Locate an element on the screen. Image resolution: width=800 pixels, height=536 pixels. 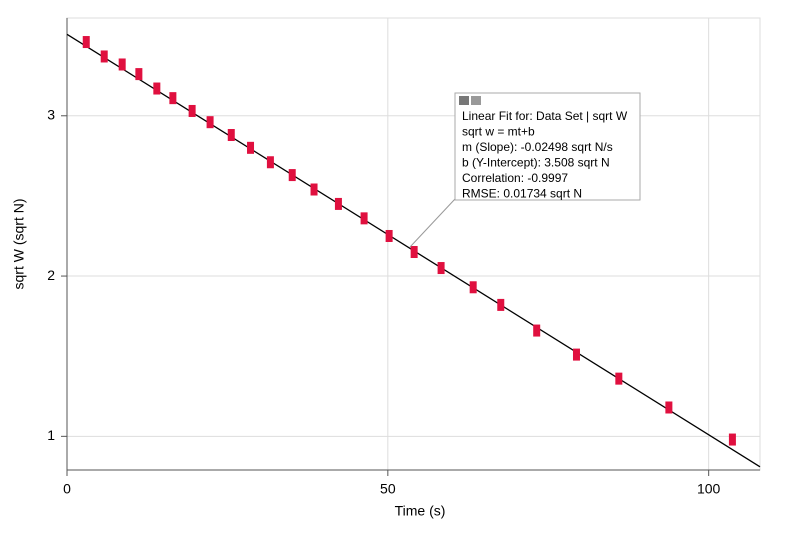
annotation-line: m (Slope): -0.02498 sqrt N/s is located at coordinates (537, 147).